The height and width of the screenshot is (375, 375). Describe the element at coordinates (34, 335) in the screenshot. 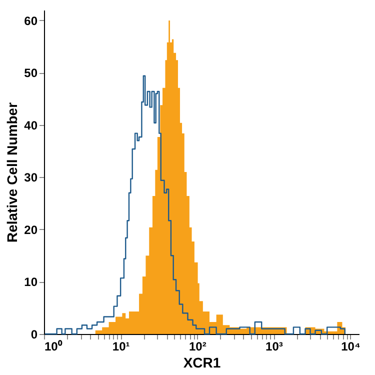

I see `y-tick-label: 0` at that location.